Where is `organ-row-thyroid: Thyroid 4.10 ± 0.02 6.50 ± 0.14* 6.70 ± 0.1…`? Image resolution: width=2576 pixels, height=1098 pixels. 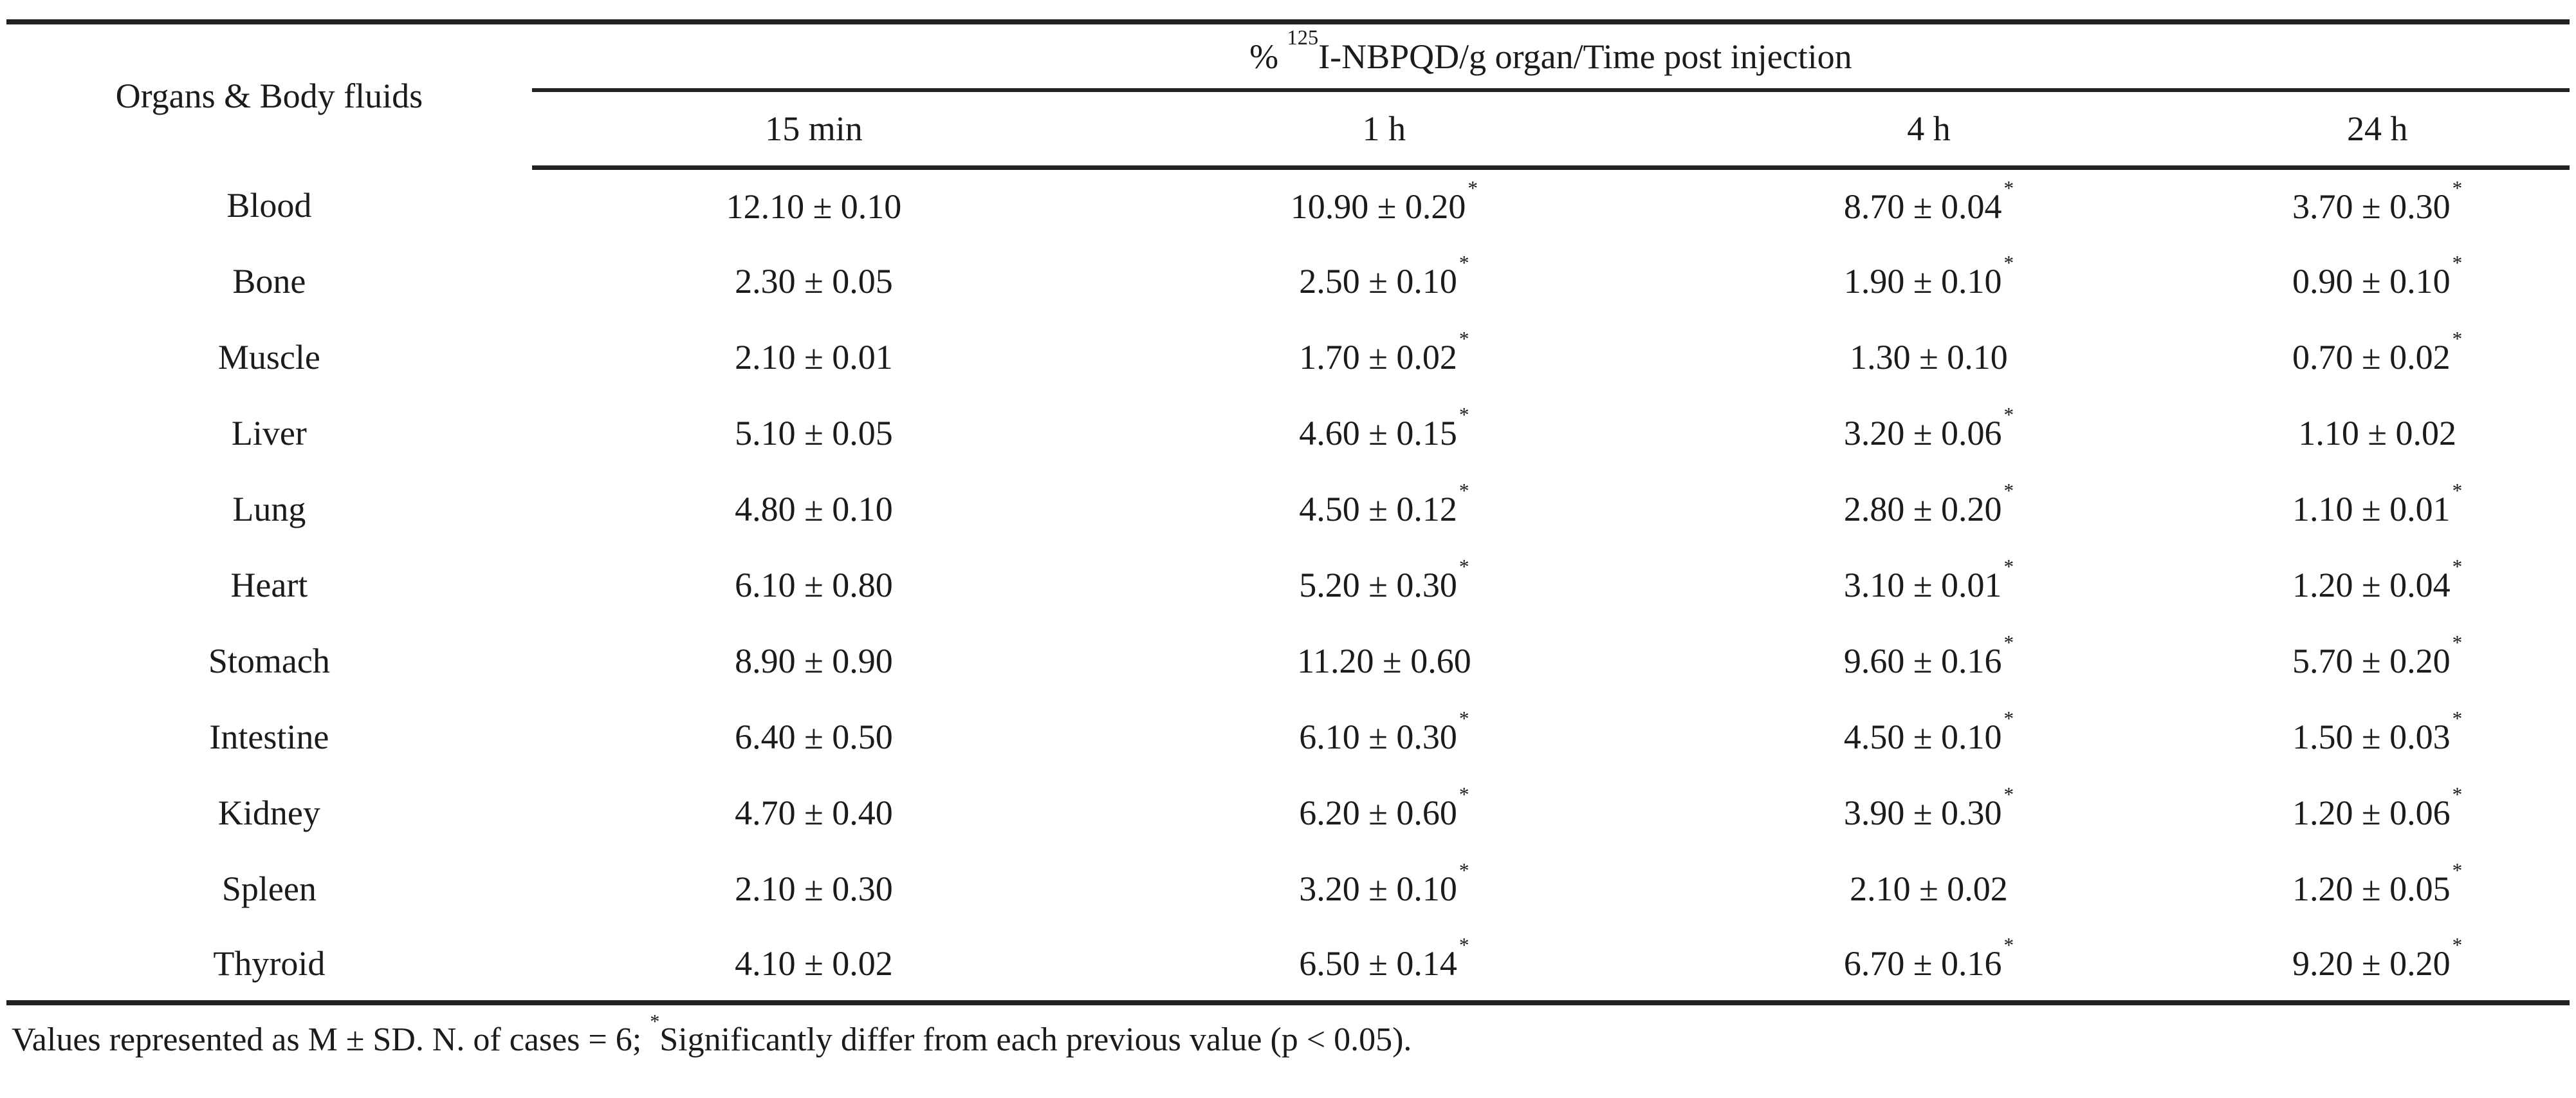
organ-row-thyroid: Thyroid 4.10 ± 0.02 6.50 ± 0.14* 6.70 ± 0.1… is located at coordinates (1288, 965).